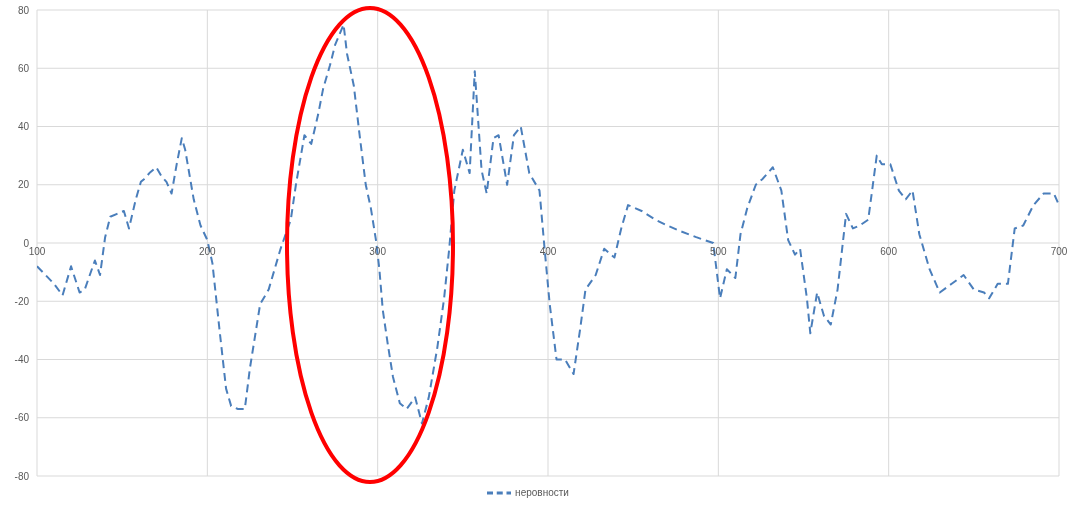 Image resolution: width=1073 pixels, height=505 pixels. Describe the element at coordinates (542, 492) in the screenshot. I see `legend-label: неровности` at that location.